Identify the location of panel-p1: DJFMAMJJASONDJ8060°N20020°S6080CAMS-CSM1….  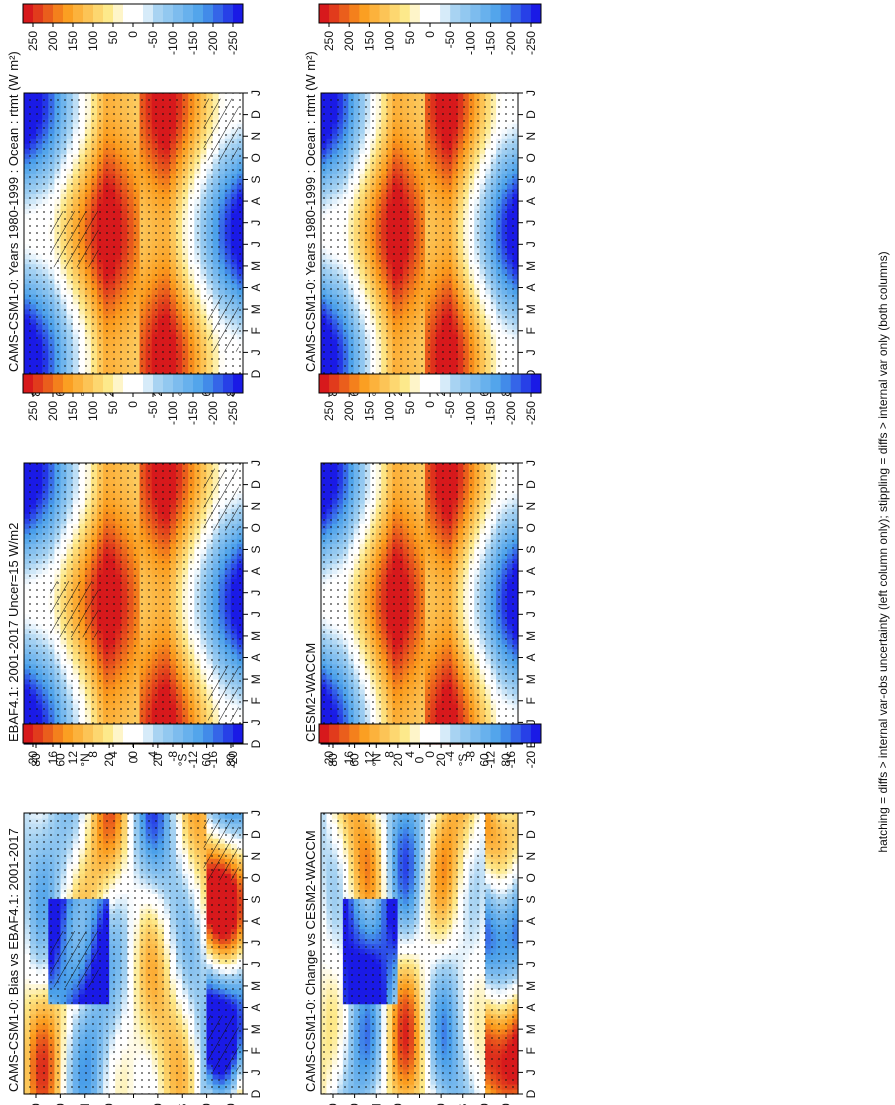
(134, 200).